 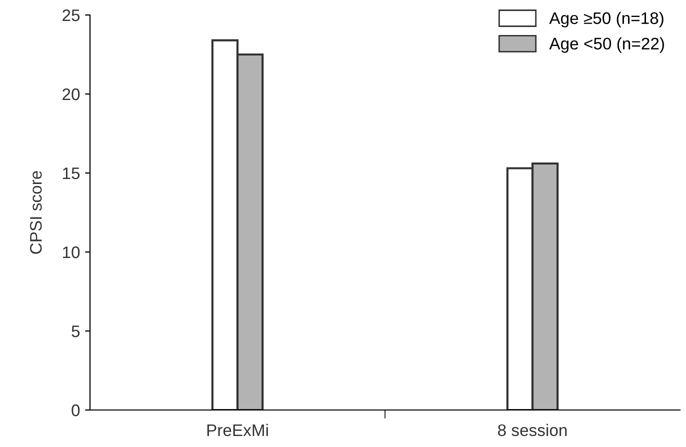 What do you see at coordinates (71, 252) in the screenshot?
I see `y-tick-label: 10` at bounding box center [71, 252].